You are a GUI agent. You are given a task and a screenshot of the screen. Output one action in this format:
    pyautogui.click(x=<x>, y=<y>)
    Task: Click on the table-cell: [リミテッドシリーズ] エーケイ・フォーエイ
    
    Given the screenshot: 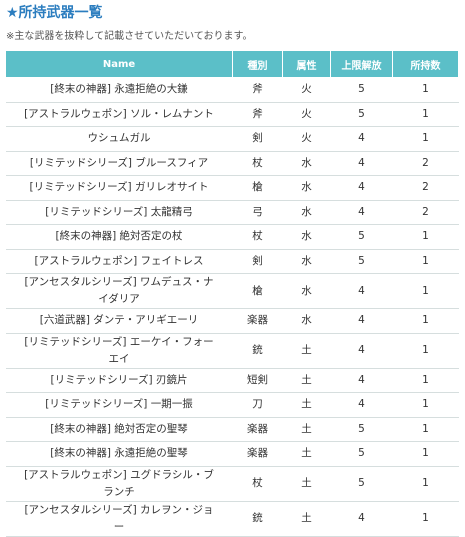 What is the action you would take?
    pyautogui.click(x=119, y=351)
    